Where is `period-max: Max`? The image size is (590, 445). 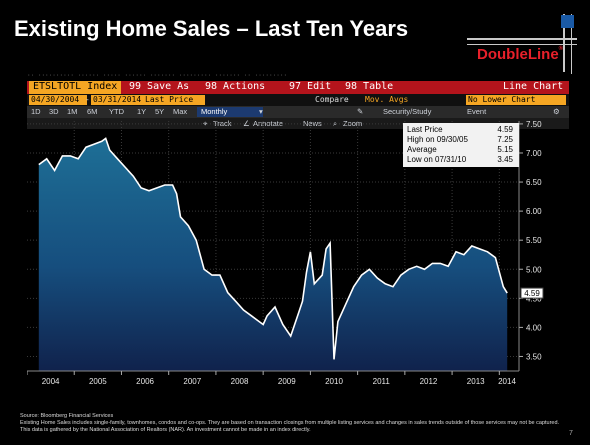 period-max: Max is located at coordinates (180, 111).